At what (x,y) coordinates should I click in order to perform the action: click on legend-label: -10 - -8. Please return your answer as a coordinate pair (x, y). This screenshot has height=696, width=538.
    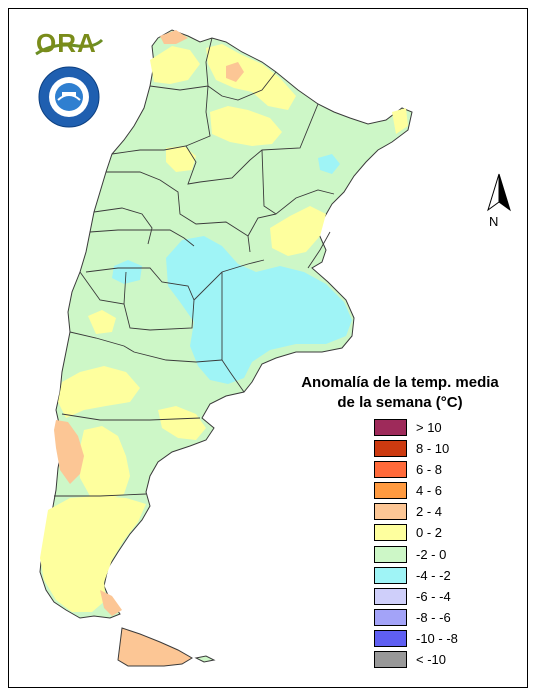
    Looking at the image, I should click on (437, 638).